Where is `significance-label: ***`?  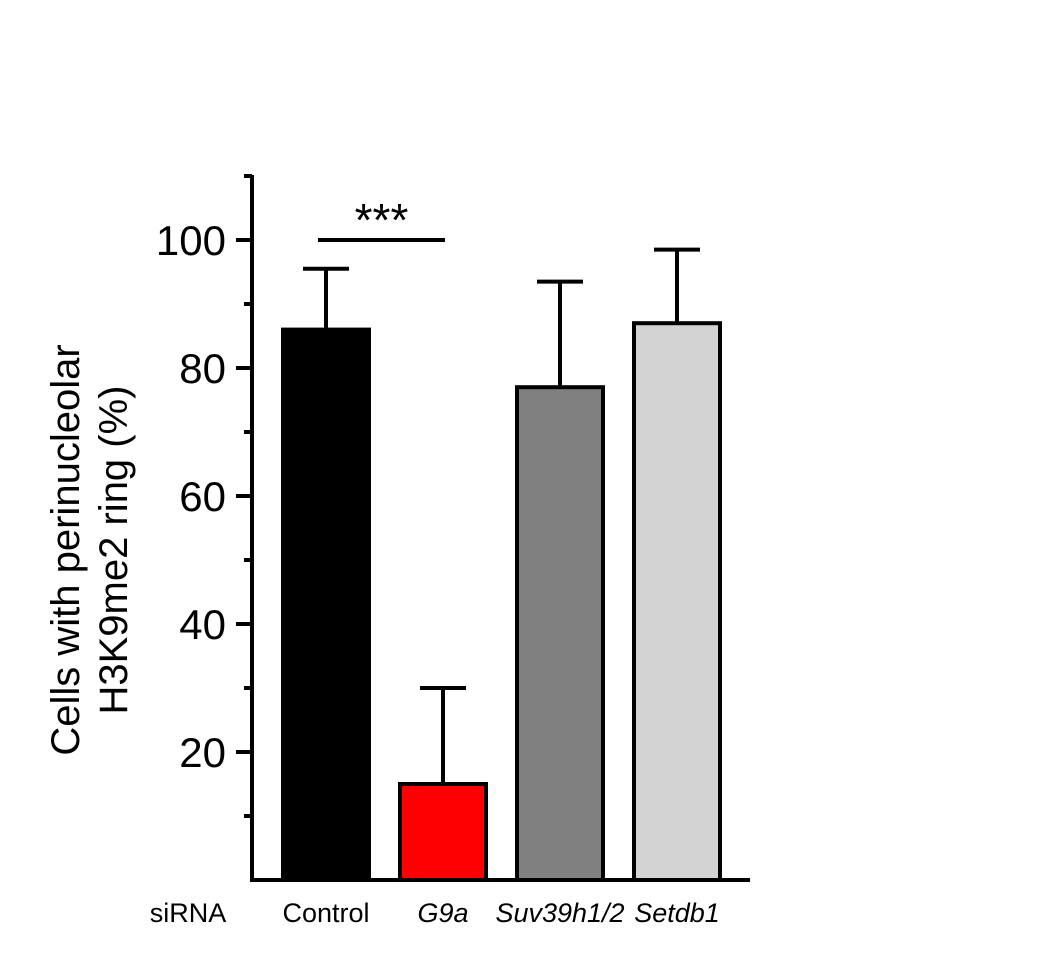 significance-label: *** is located at coordinates (382, 220).